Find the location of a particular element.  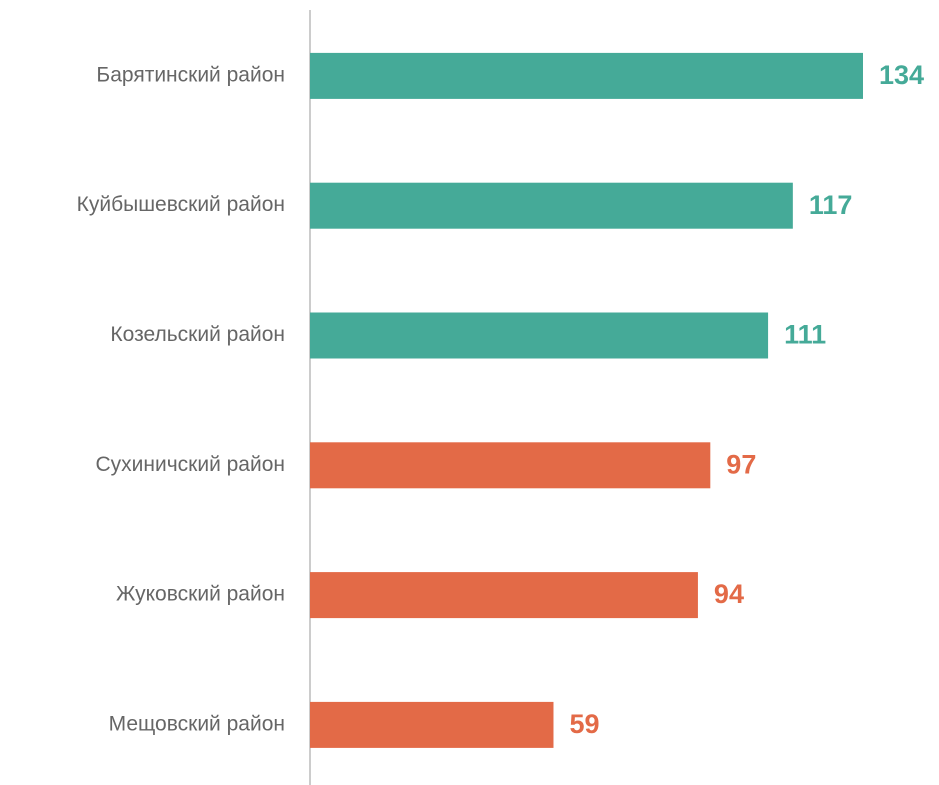

value-label: 111 is located at coordinates (805, 335).